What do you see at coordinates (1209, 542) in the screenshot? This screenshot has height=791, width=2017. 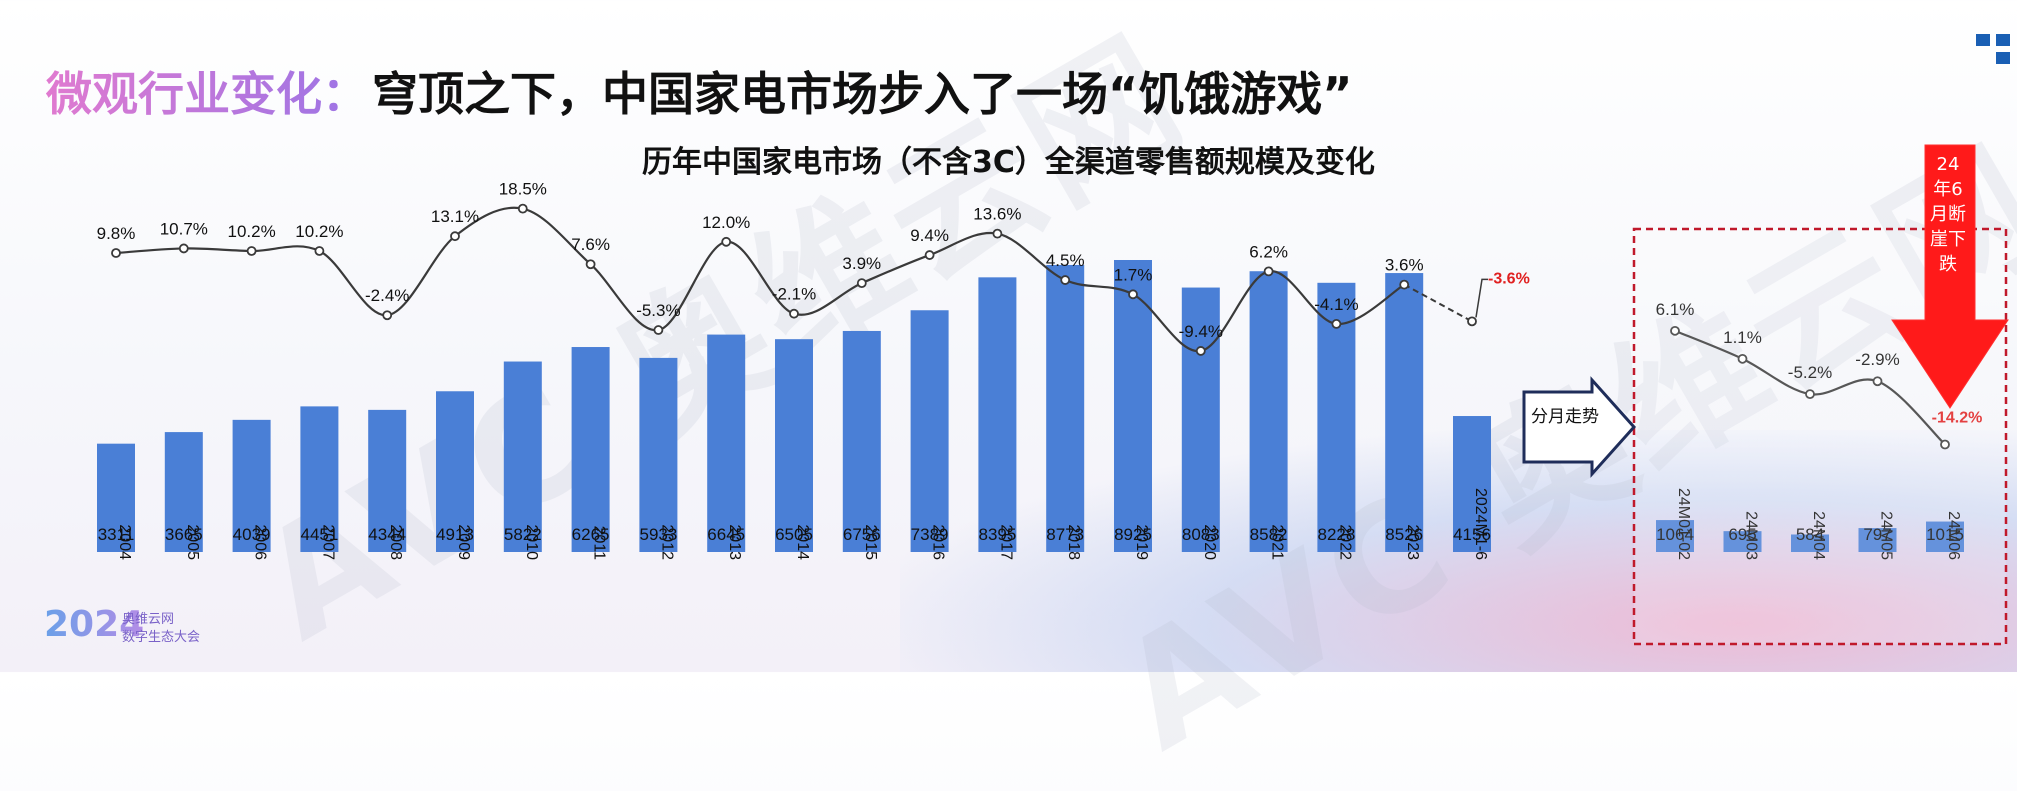 I see `x-tick-label: 2020` at bounding box center [1209, 542].